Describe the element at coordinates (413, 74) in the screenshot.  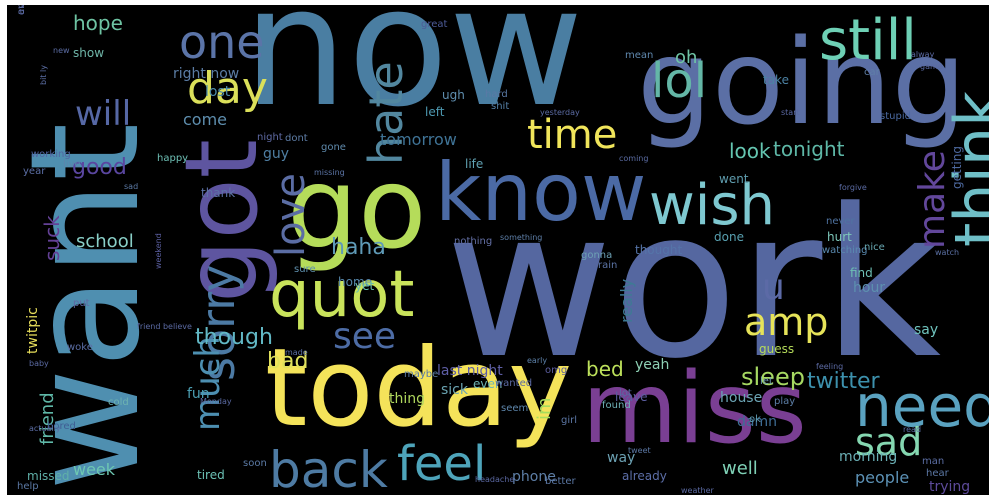
I see `word-now: now` at that location.